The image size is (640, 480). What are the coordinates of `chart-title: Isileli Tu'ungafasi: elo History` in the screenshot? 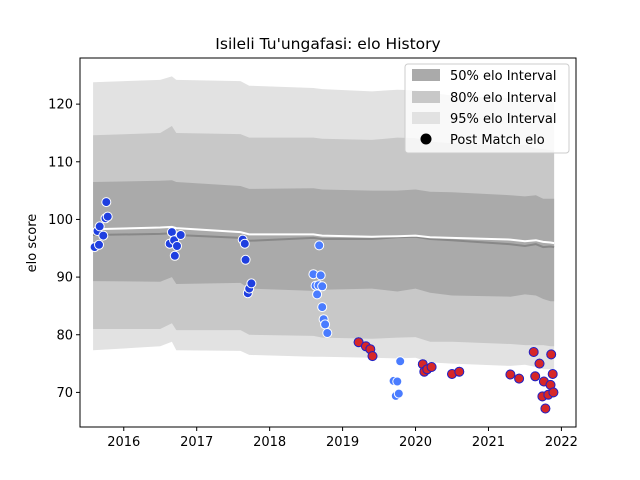 It's located at (327, 44).